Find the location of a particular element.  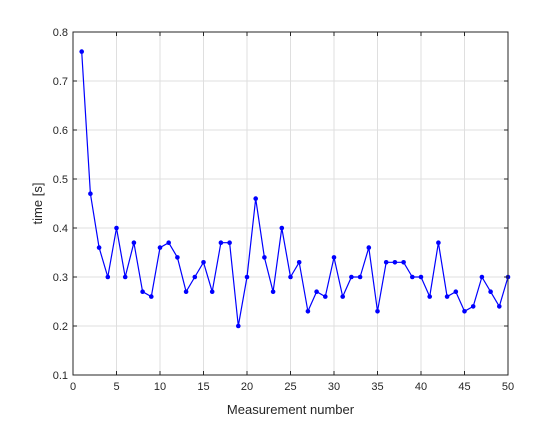

x-tick-label: 20 is located at coordinates (247, 387).